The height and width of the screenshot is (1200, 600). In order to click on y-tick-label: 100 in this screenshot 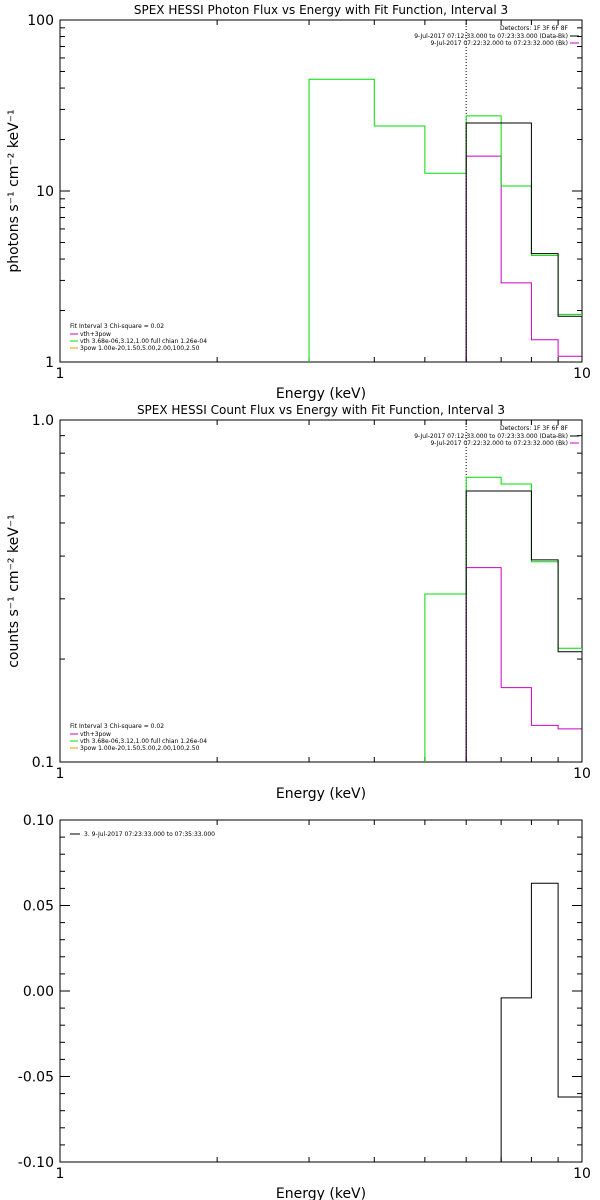, I will do `click(40, 21)`.